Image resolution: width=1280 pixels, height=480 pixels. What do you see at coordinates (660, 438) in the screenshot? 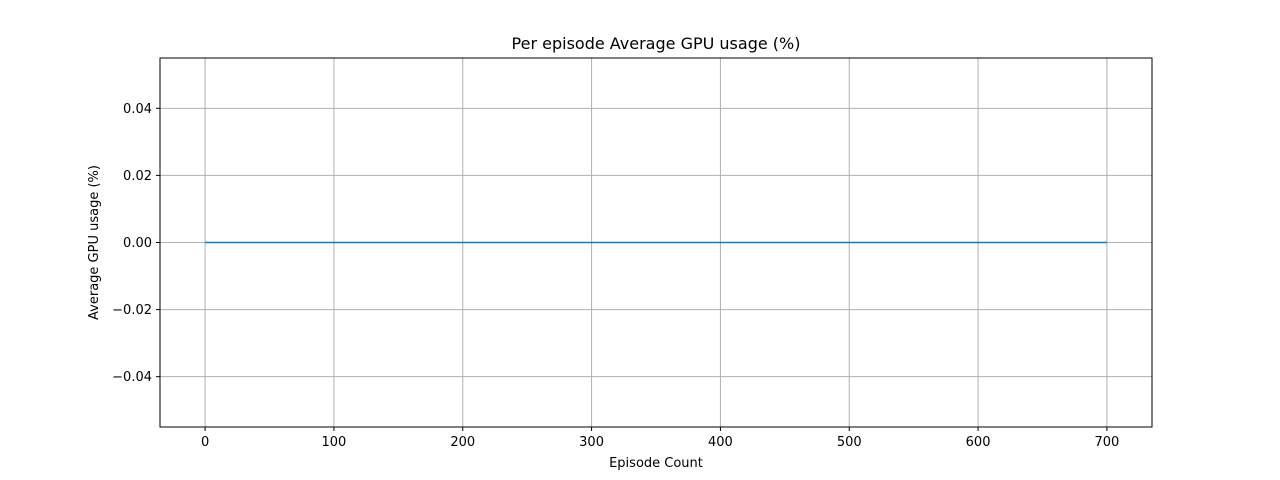
I see `x-axis-ticks: 0 100 200 300 400 500 600 700` at bounding box center [660, 438].